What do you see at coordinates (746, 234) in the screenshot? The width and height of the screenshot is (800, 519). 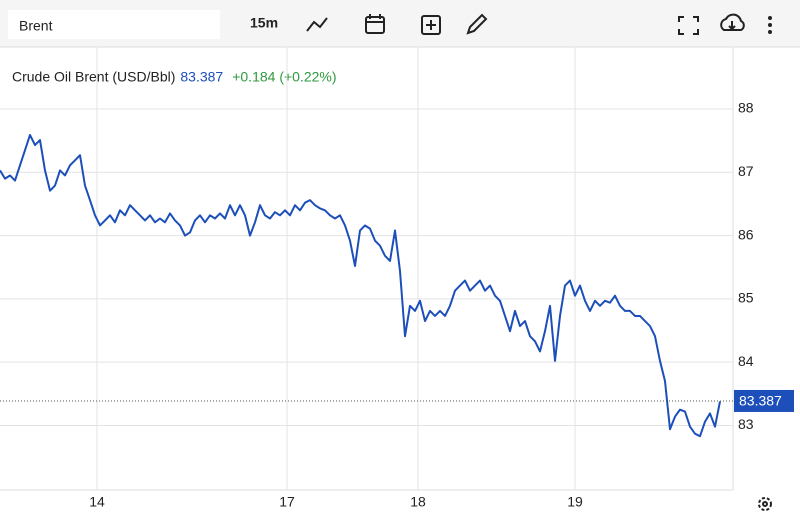 I see `y-tick-label: 86` at bounding box center [746, 234].